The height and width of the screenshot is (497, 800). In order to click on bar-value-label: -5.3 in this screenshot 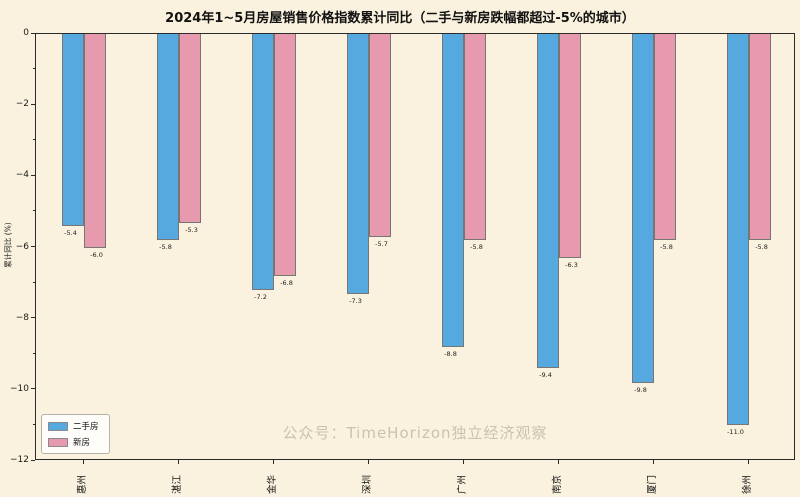, I will do `click(191, 229)`.